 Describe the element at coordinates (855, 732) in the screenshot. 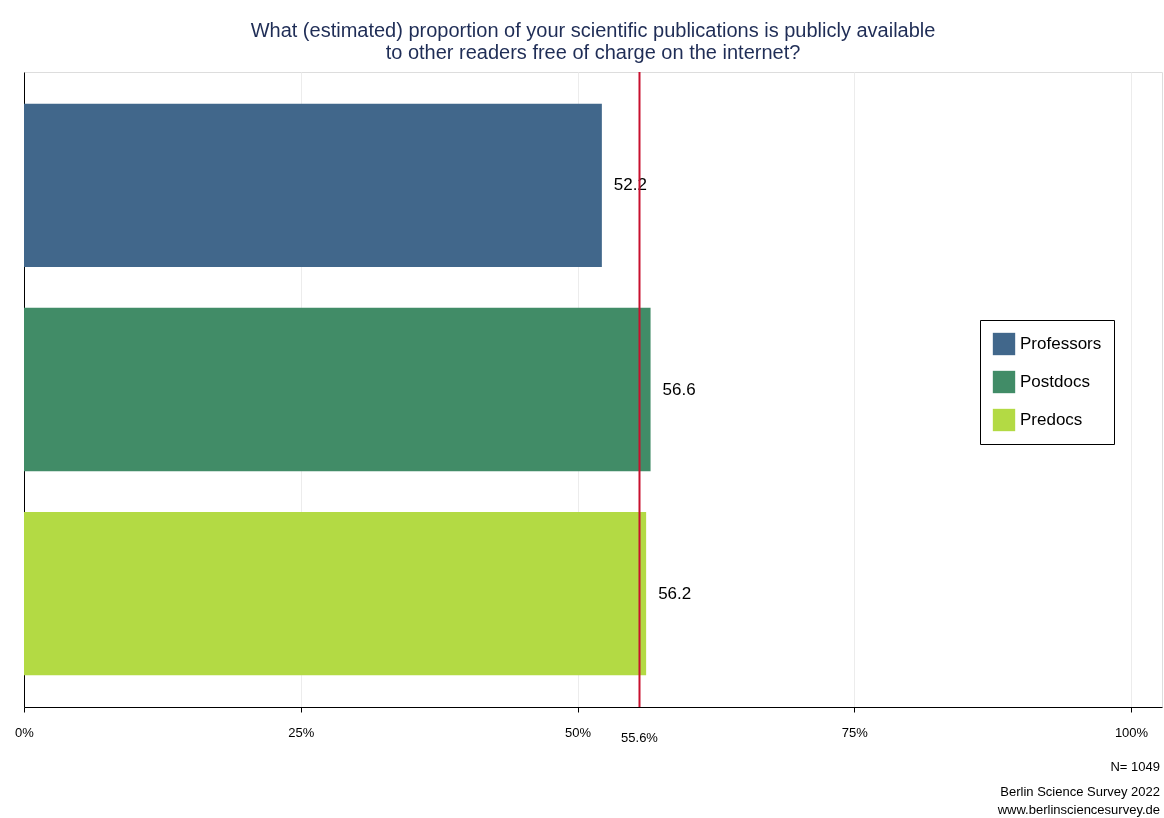

I see `x-tick-label: 75%` at that location.